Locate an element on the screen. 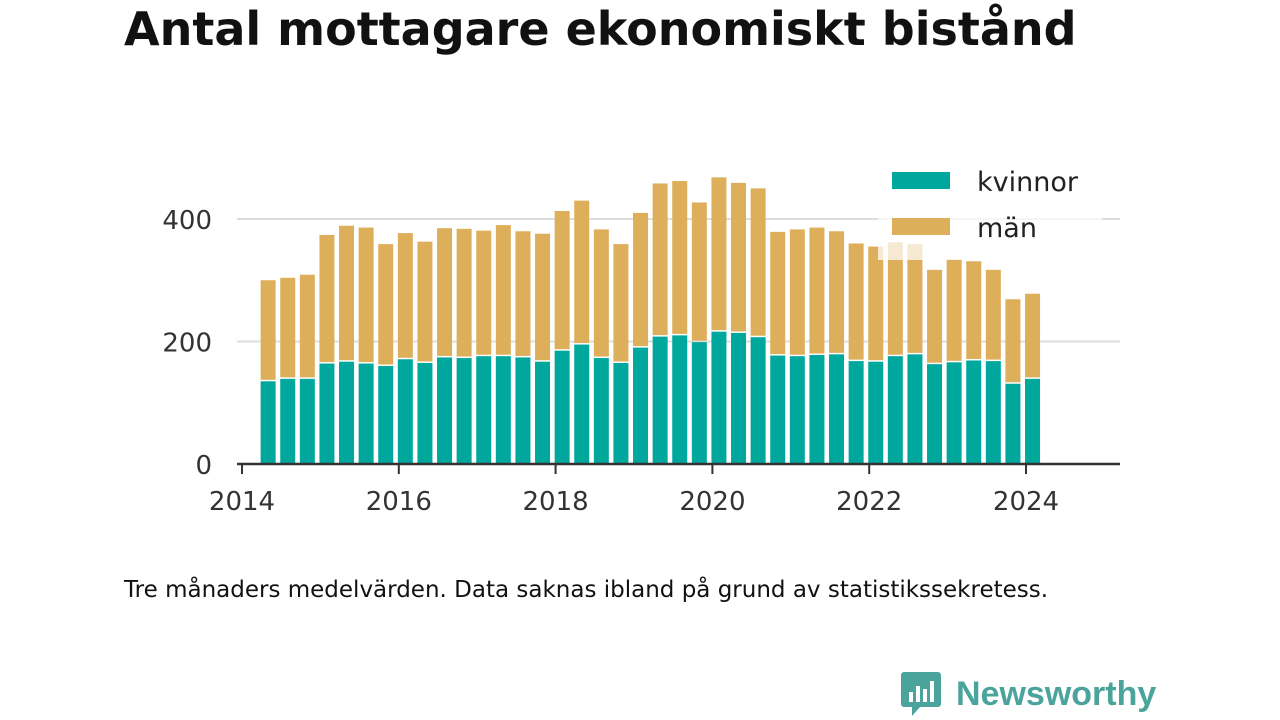  legend-swatch-man is located at coordinates (921, 226).